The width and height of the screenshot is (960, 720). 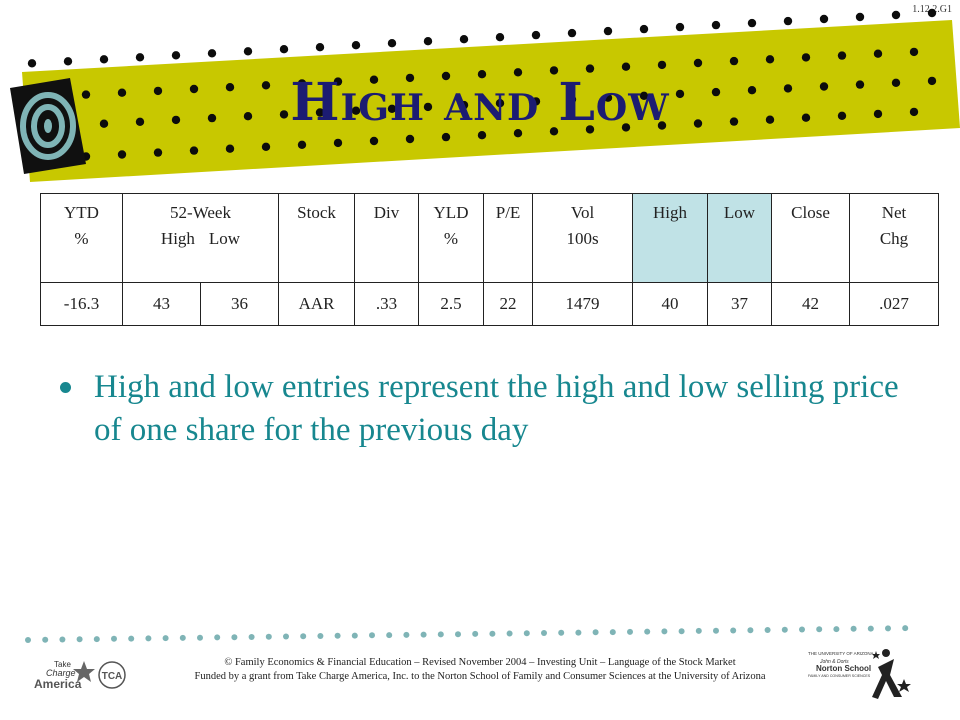 I want to click on header-yld: YLD %, so click(x=451, y=238).